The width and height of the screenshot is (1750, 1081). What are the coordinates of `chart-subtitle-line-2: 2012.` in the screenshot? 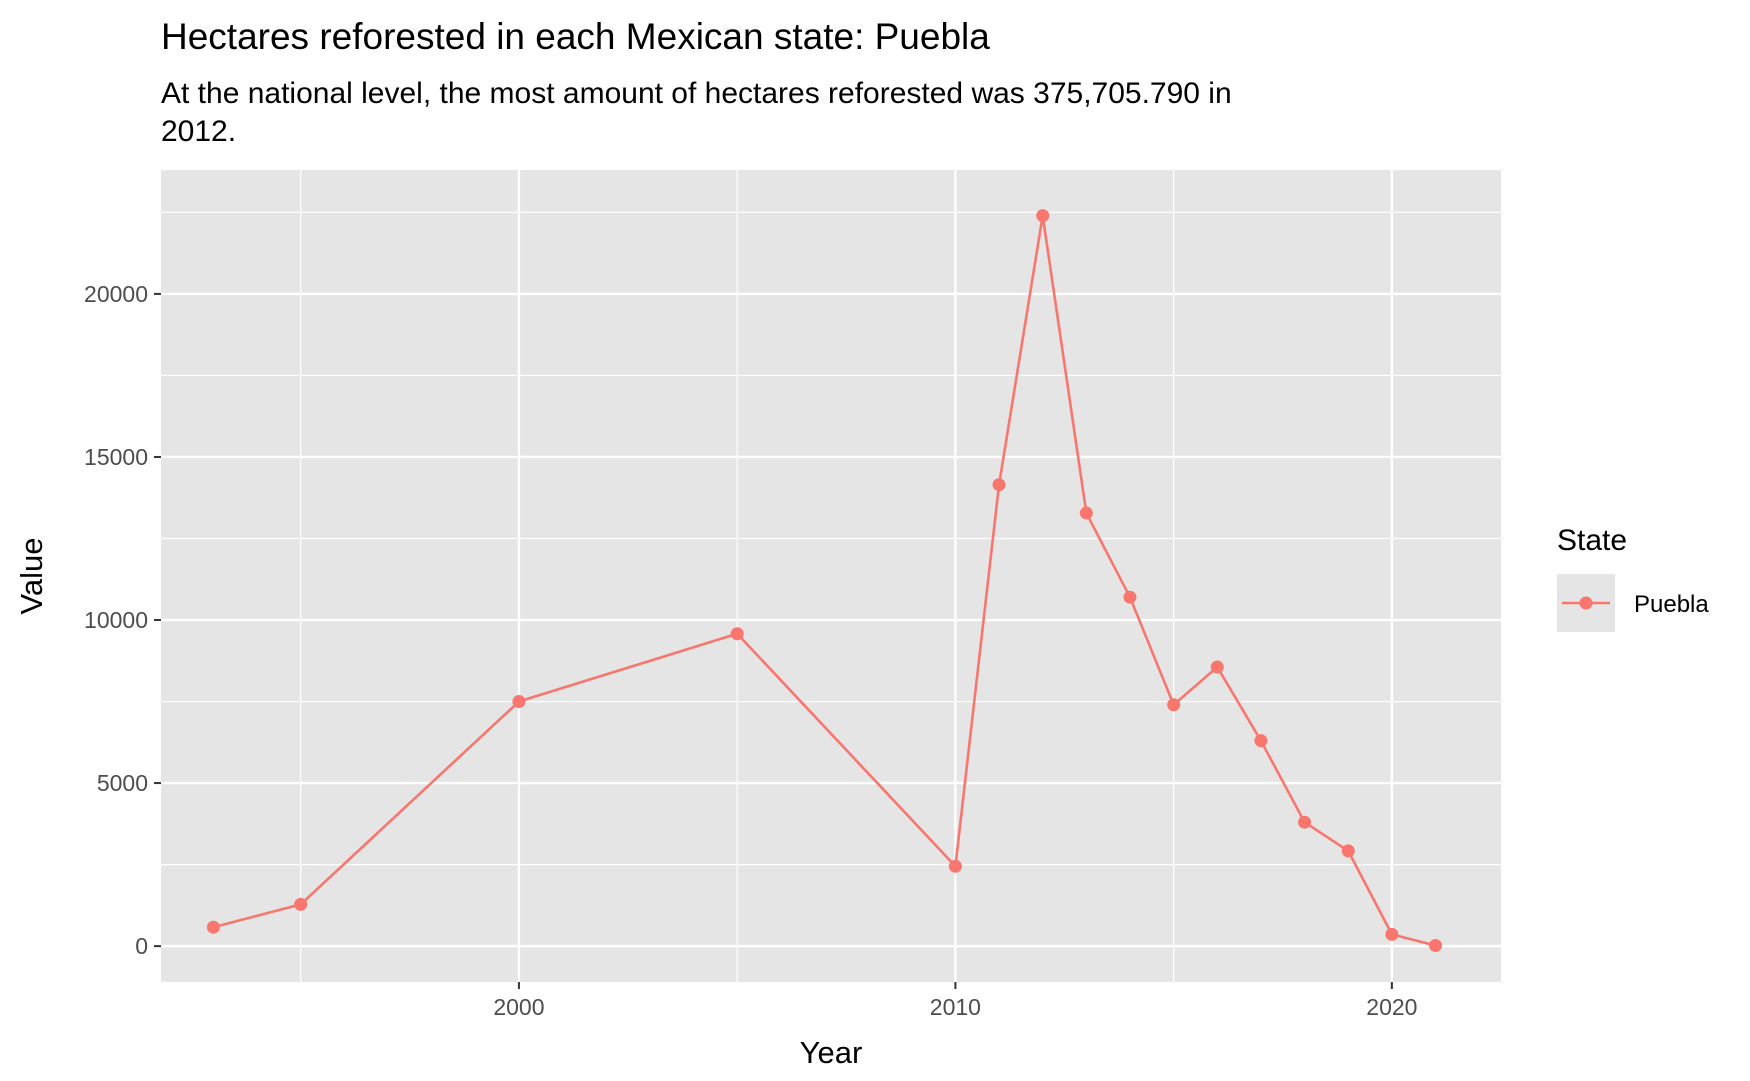 It's located at (198, 131).